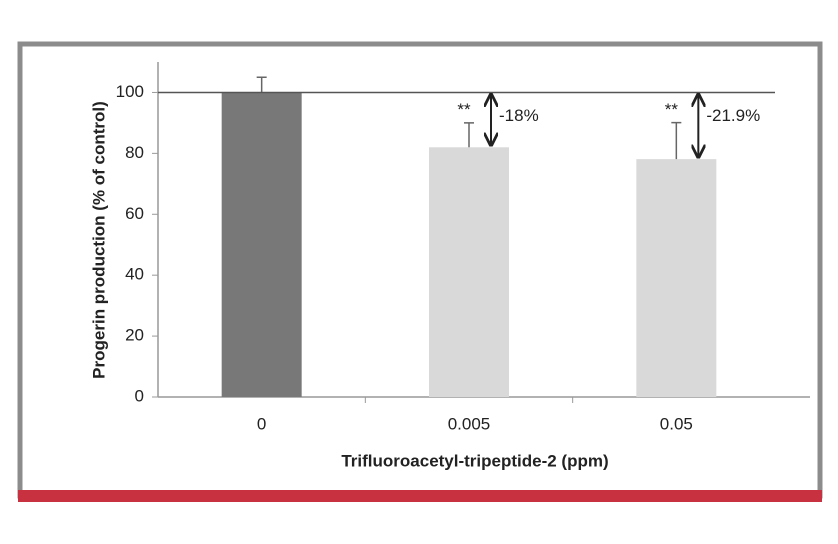 This screenshot has width=838, height=544. Describe the element at coordinates (98, 240) in the screenshot. I see `y-axis-title: Progerin production (% of control)` at that location.